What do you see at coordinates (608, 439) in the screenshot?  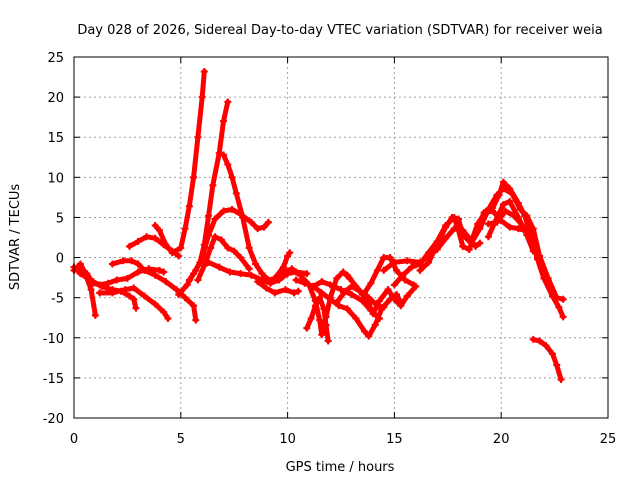 I see `x-tick-label: 25` at bounding box center [608, 439].